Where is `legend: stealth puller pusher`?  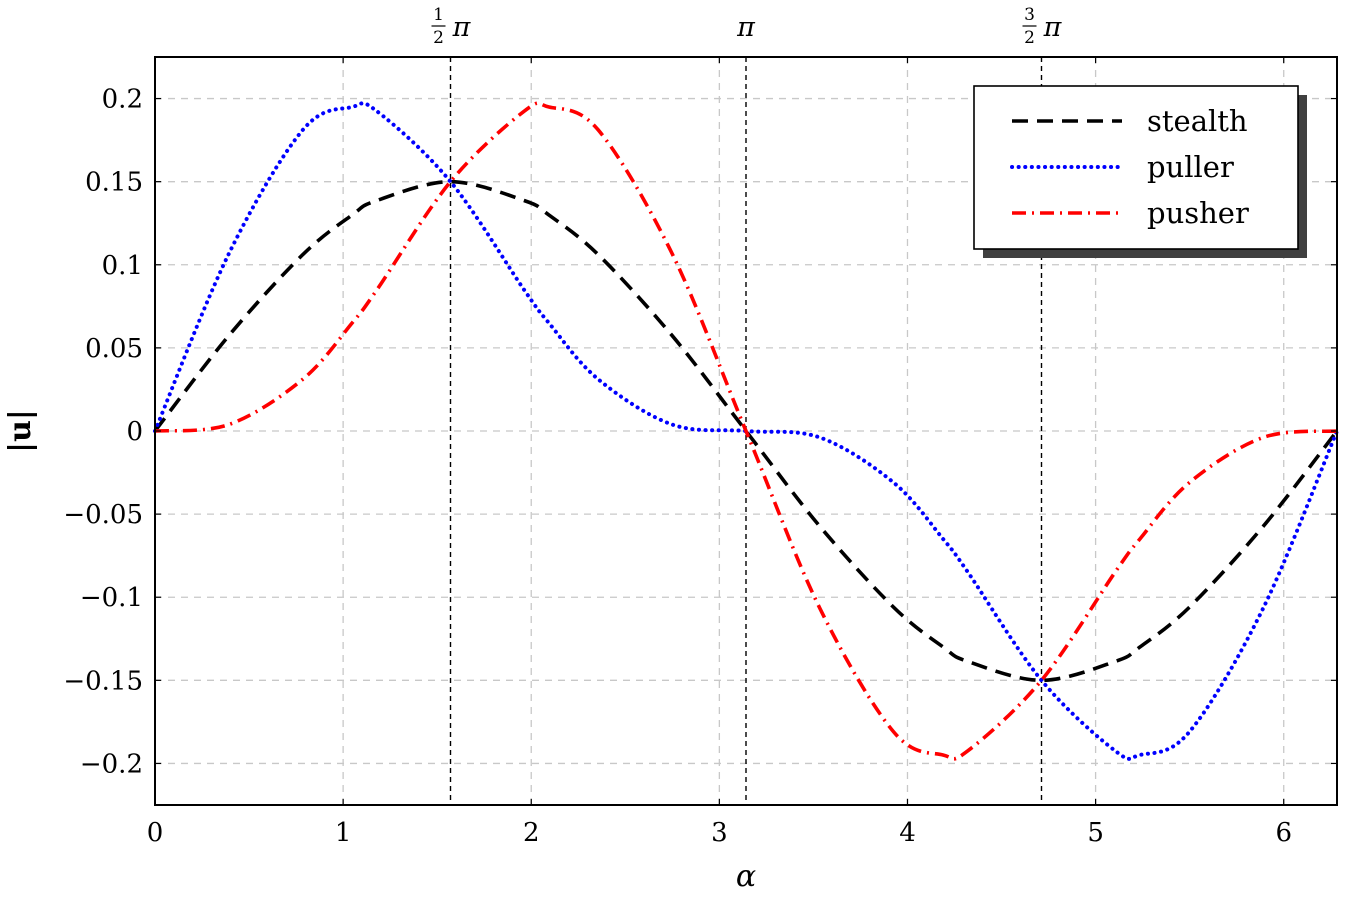
legend: stealth puller pusher is located at coordinates (1140, 171).